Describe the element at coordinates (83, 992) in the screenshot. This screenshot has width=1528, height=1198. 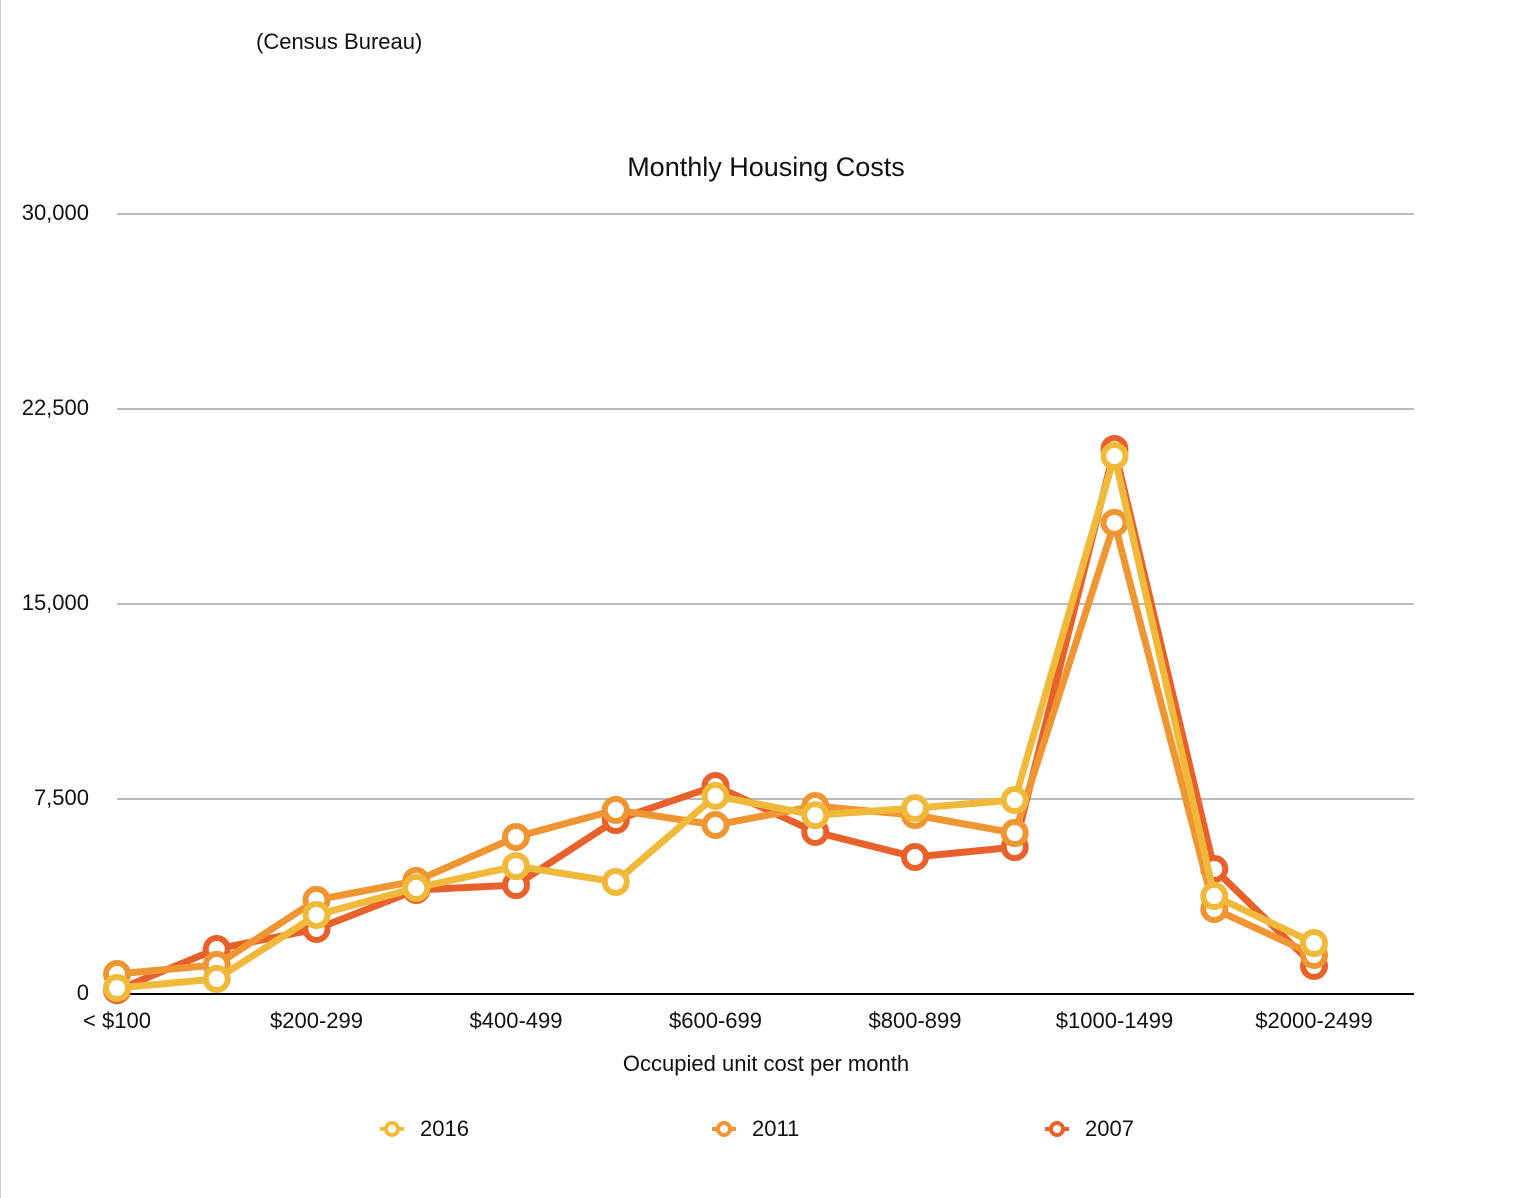
I see `y-tick-label: 0` at that location.